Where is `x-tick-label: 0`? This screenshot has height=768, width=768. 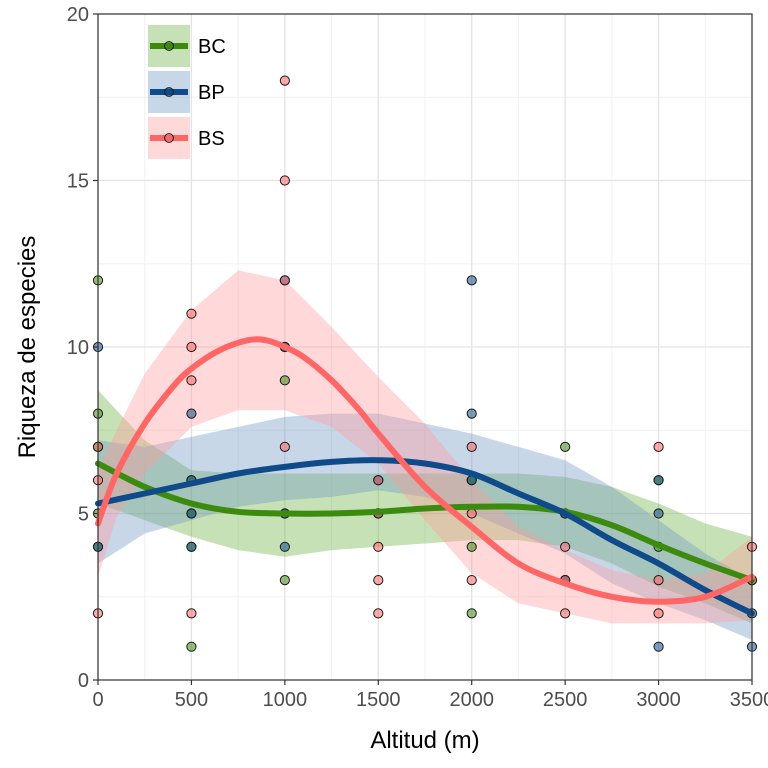 x-tick-label: 0 is located at coordinates (97, 700).